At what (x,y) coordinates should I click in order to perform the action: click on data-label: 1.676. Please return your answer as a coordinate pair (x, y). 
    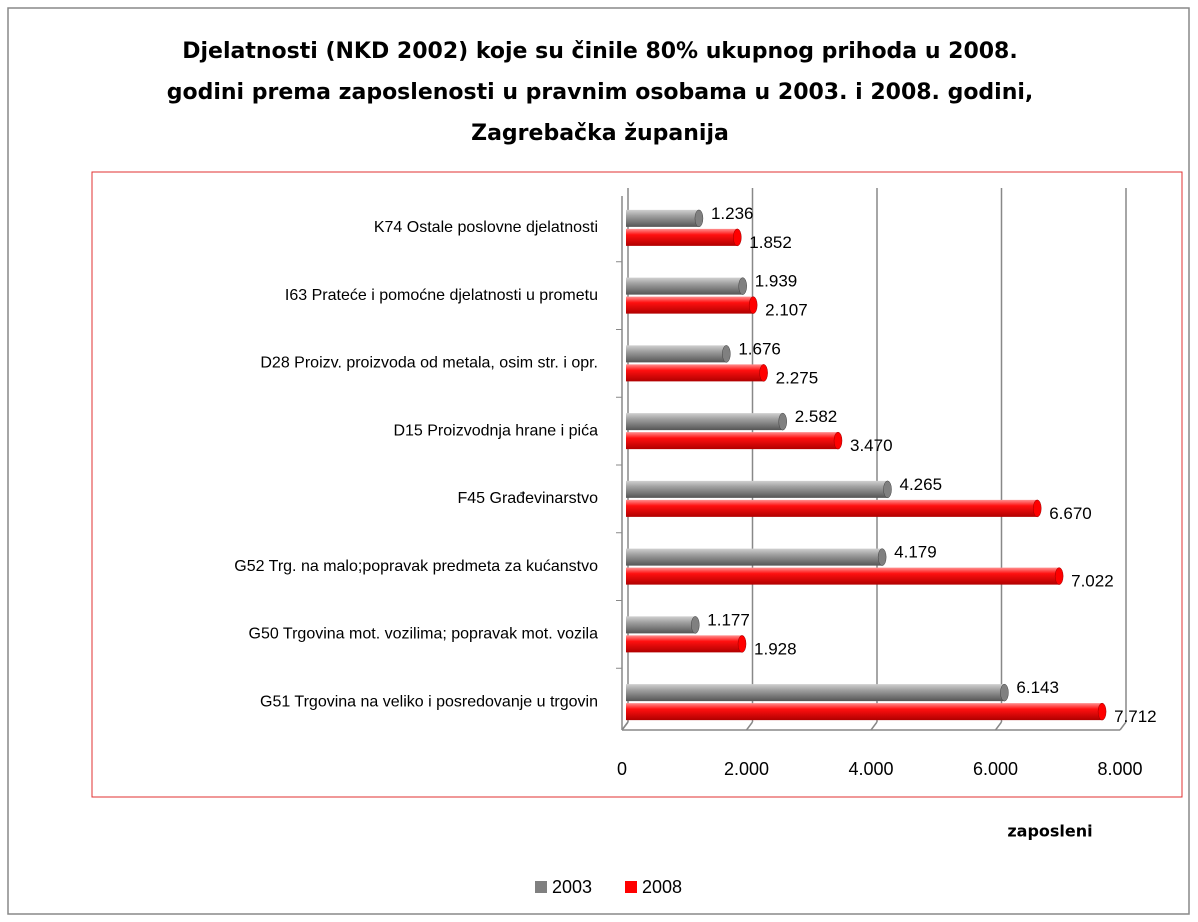
    Looking at the image, I should click on (759, 348).